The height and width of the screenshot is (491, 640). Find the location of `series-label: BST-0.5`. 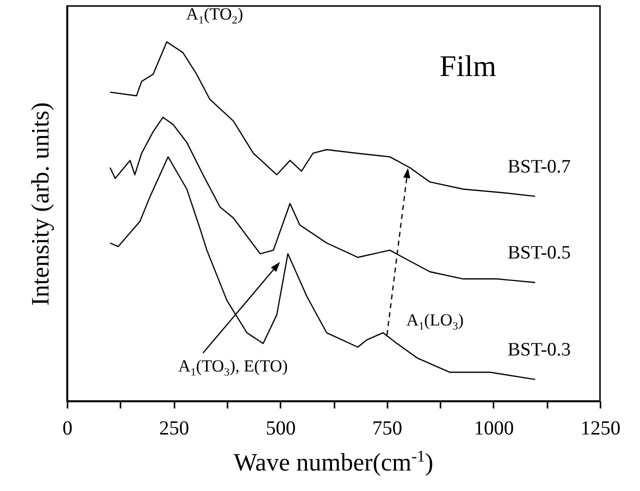

series-label: BST-0.5 is located at coordinates (539, 253).